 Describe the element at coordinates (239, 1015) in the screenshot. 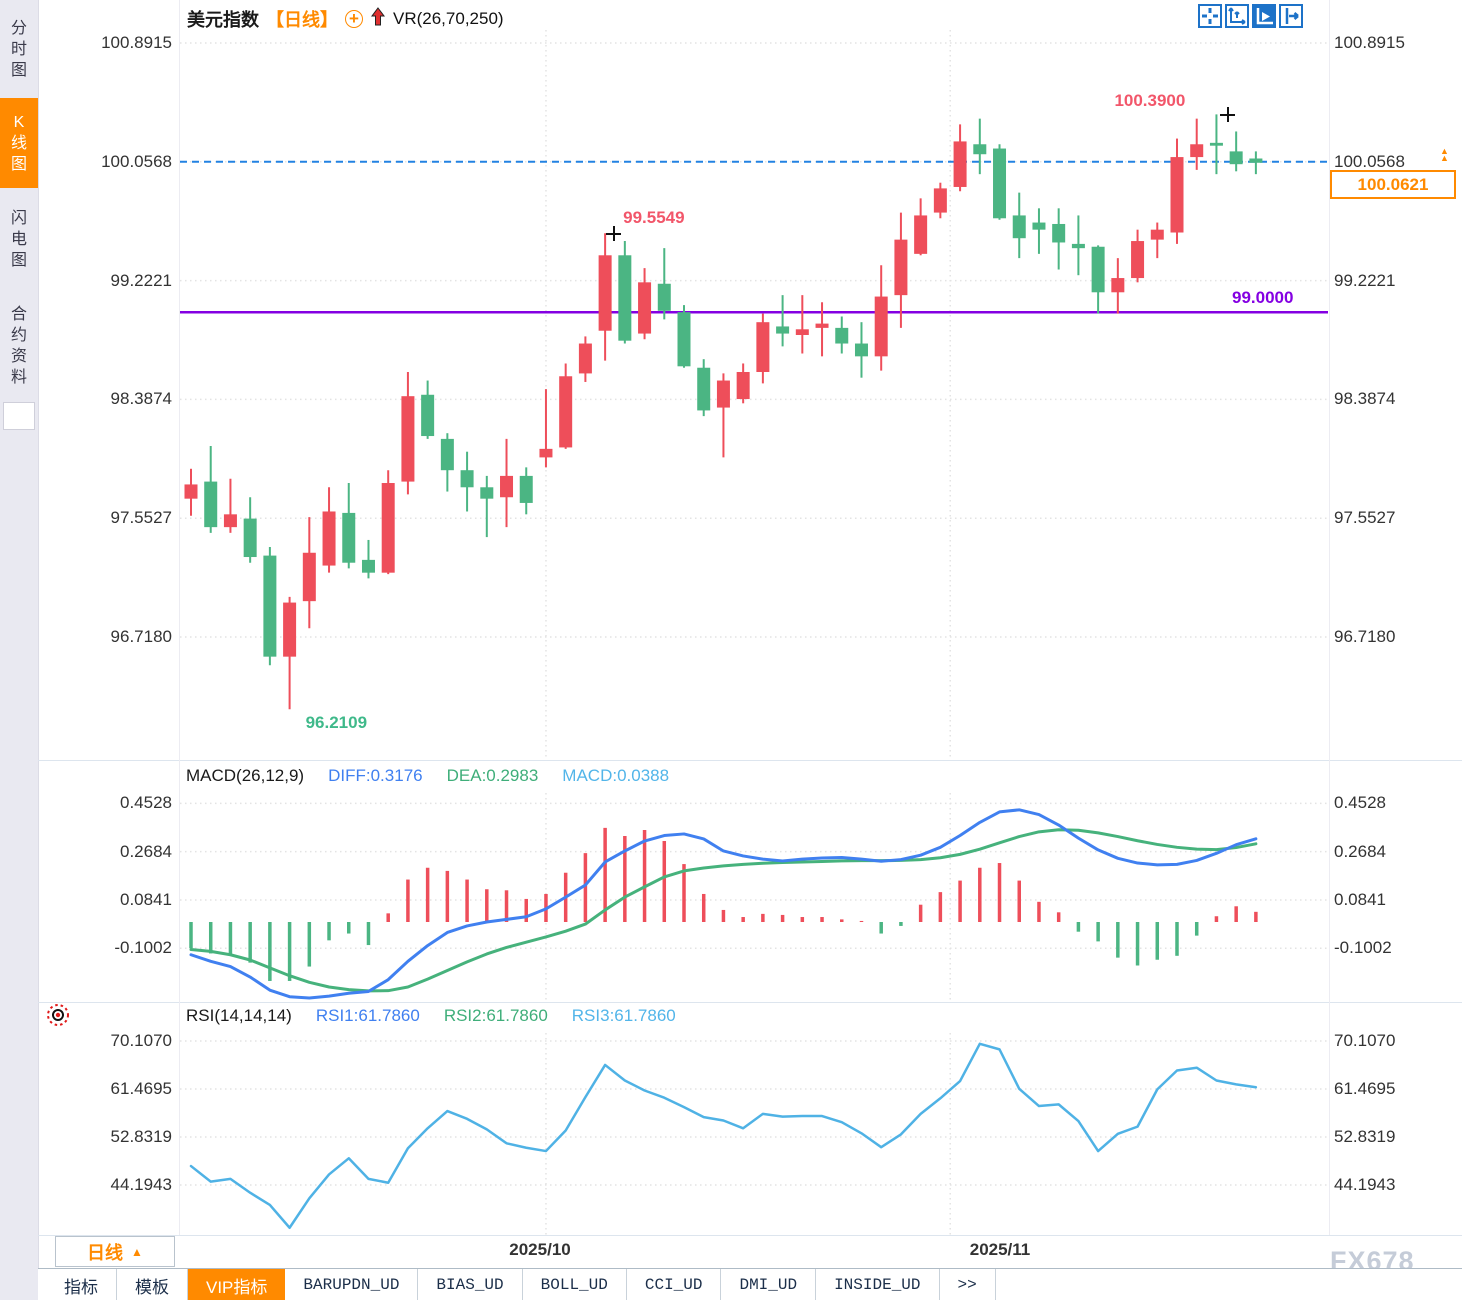

I see `rsi-name: RSI(14,14,14)` at that location.